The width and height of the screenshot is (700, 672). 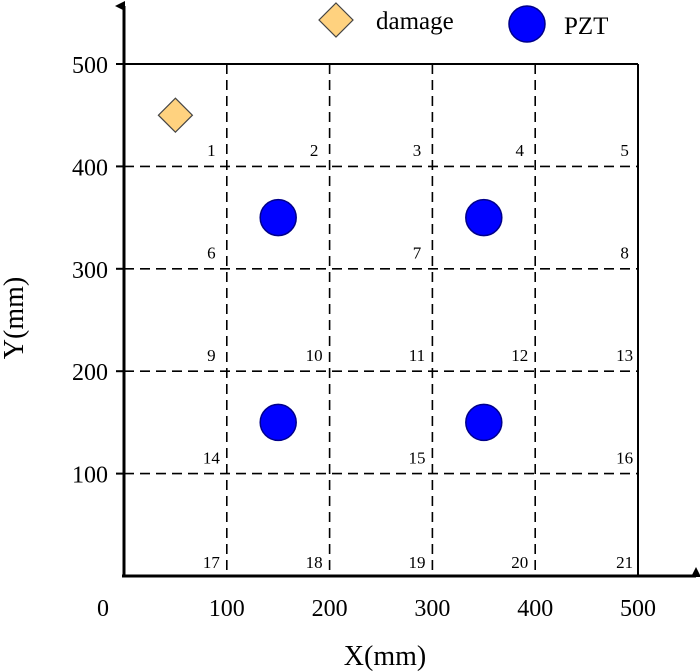 What do you see at coordinates (314, 150) in the screenshot?
I see `zone-number: 2` at bounding box center [314, 150].